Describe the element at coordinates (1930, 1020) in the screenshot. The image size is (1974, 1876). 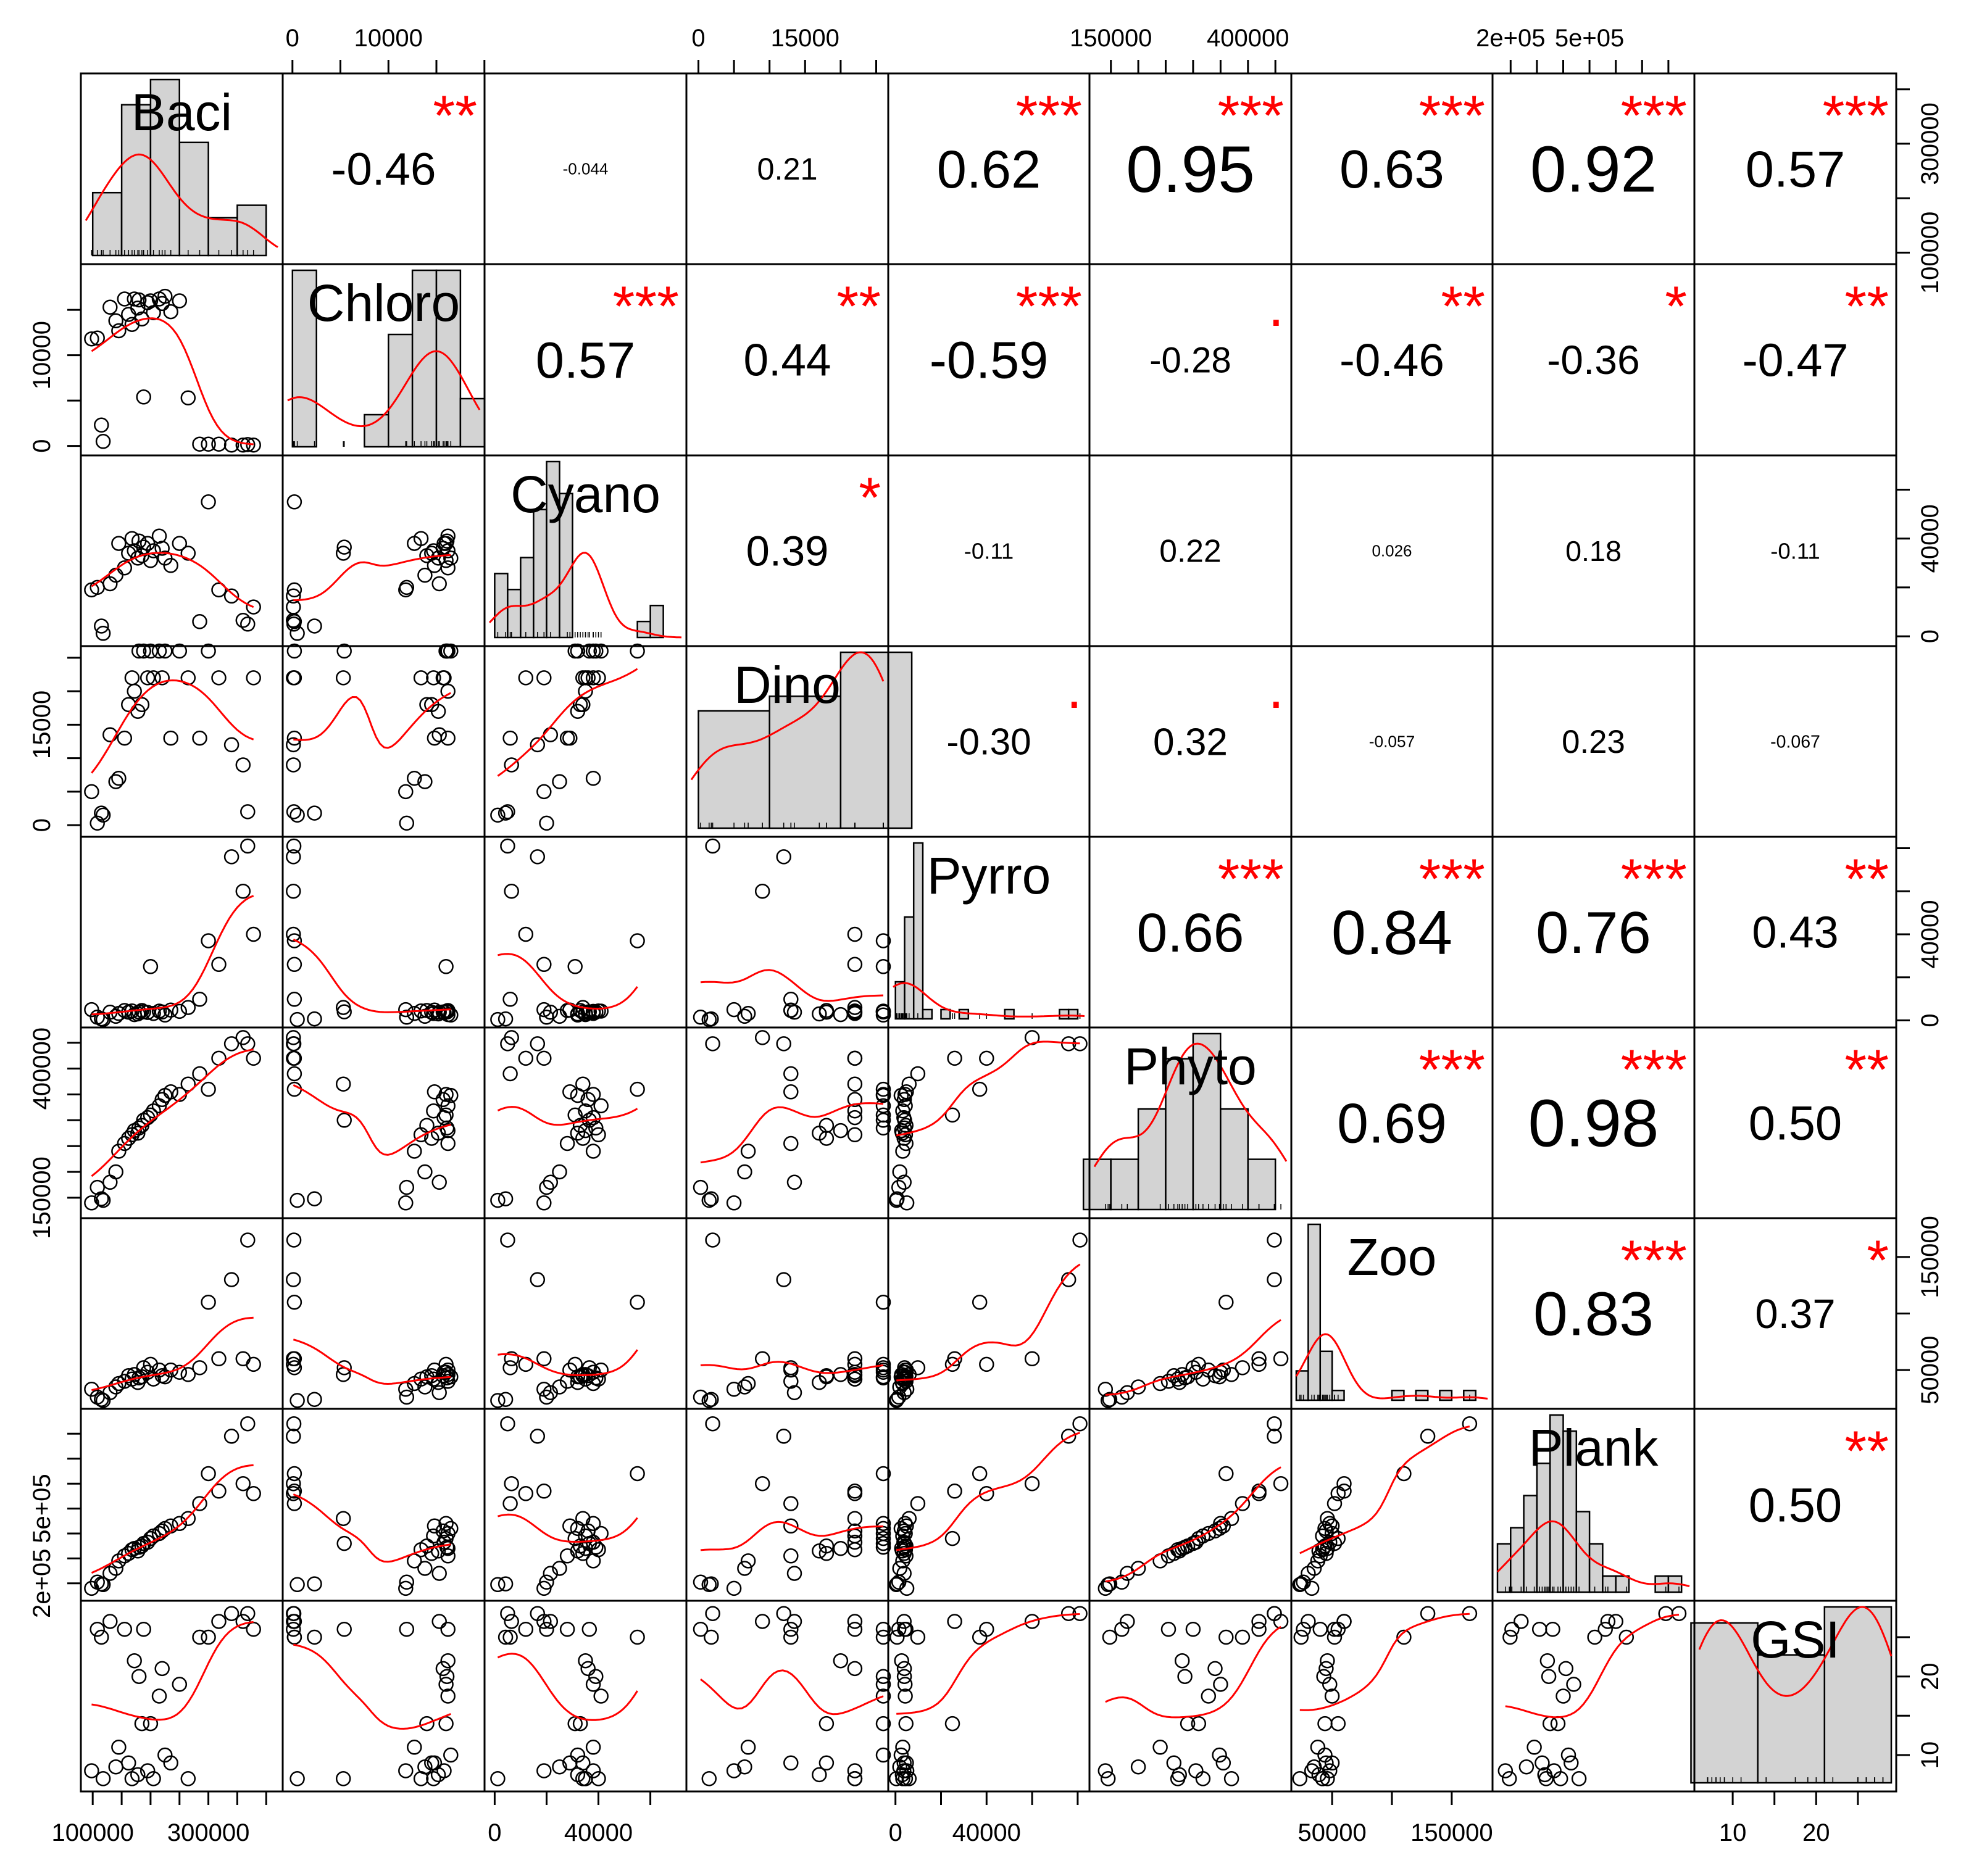
I see `right-tick-label-pyrro-0: 0` at that location.